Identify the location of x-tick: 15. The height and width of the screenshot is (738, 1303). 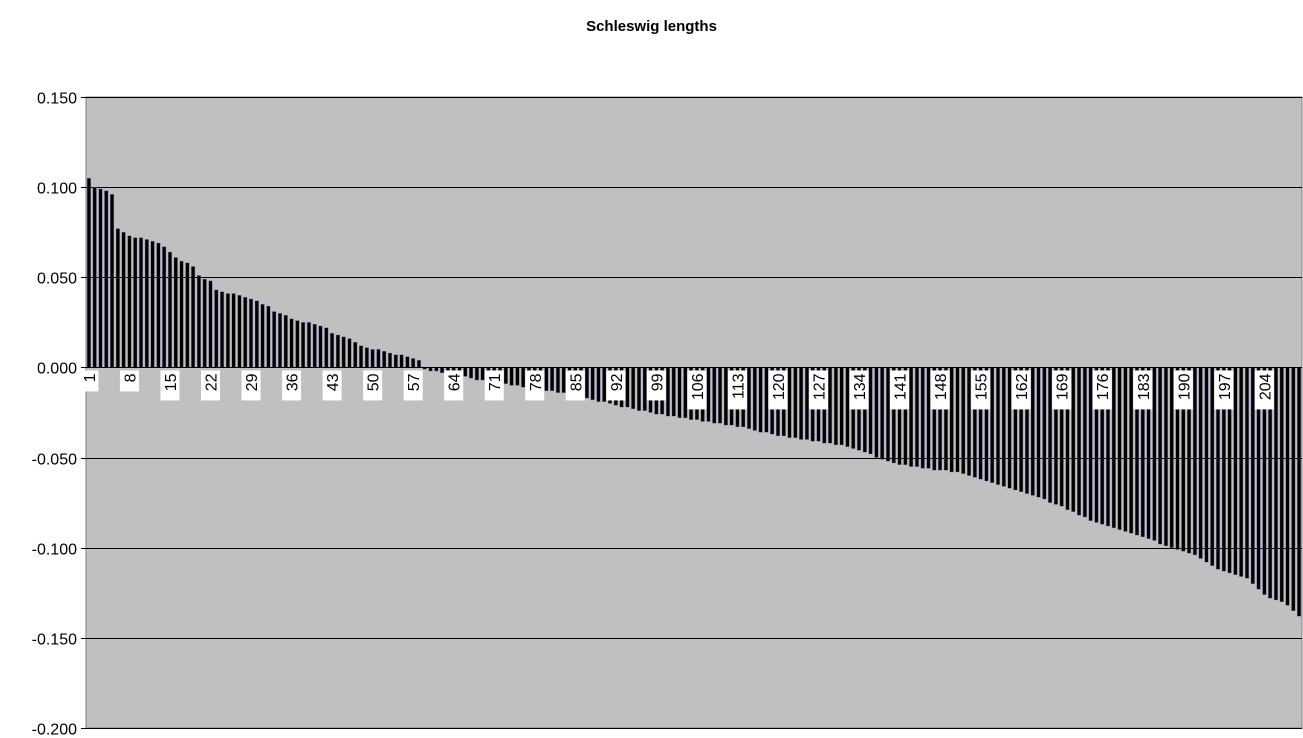
(170, 385).